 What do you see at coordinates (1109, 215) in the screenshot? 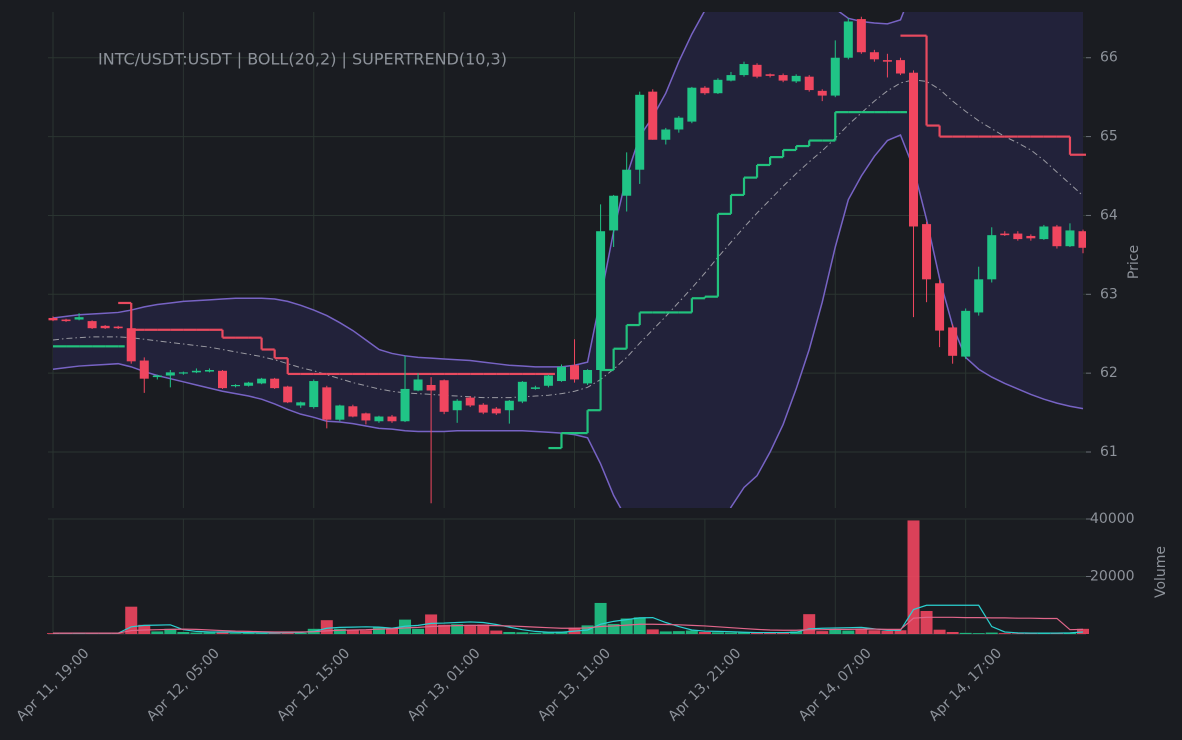
I see `y-tick-label: 64` at bounding box center [1109, 215].